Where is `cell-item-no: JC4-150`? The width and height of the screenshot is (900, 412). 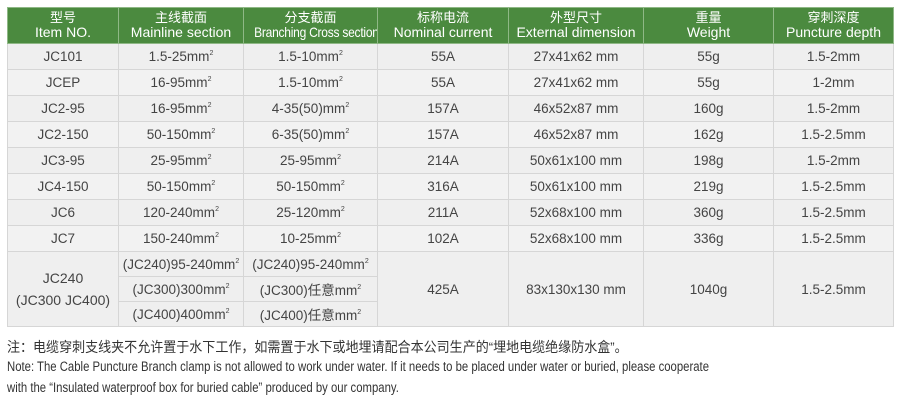
cell-item-no: JC4-150 is located at coordinates (63, 186).